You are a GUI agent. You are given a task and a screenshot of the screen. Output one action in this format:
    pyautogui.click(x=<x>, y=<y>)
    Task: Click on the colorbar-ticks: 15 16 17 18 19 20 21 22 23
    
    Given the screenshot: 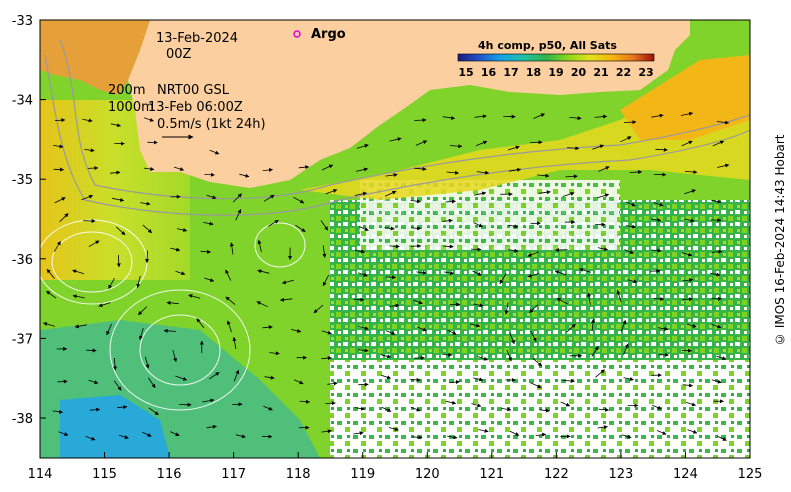 What is the action you would take?
    pyautogui.click(x=555, y=72)
    